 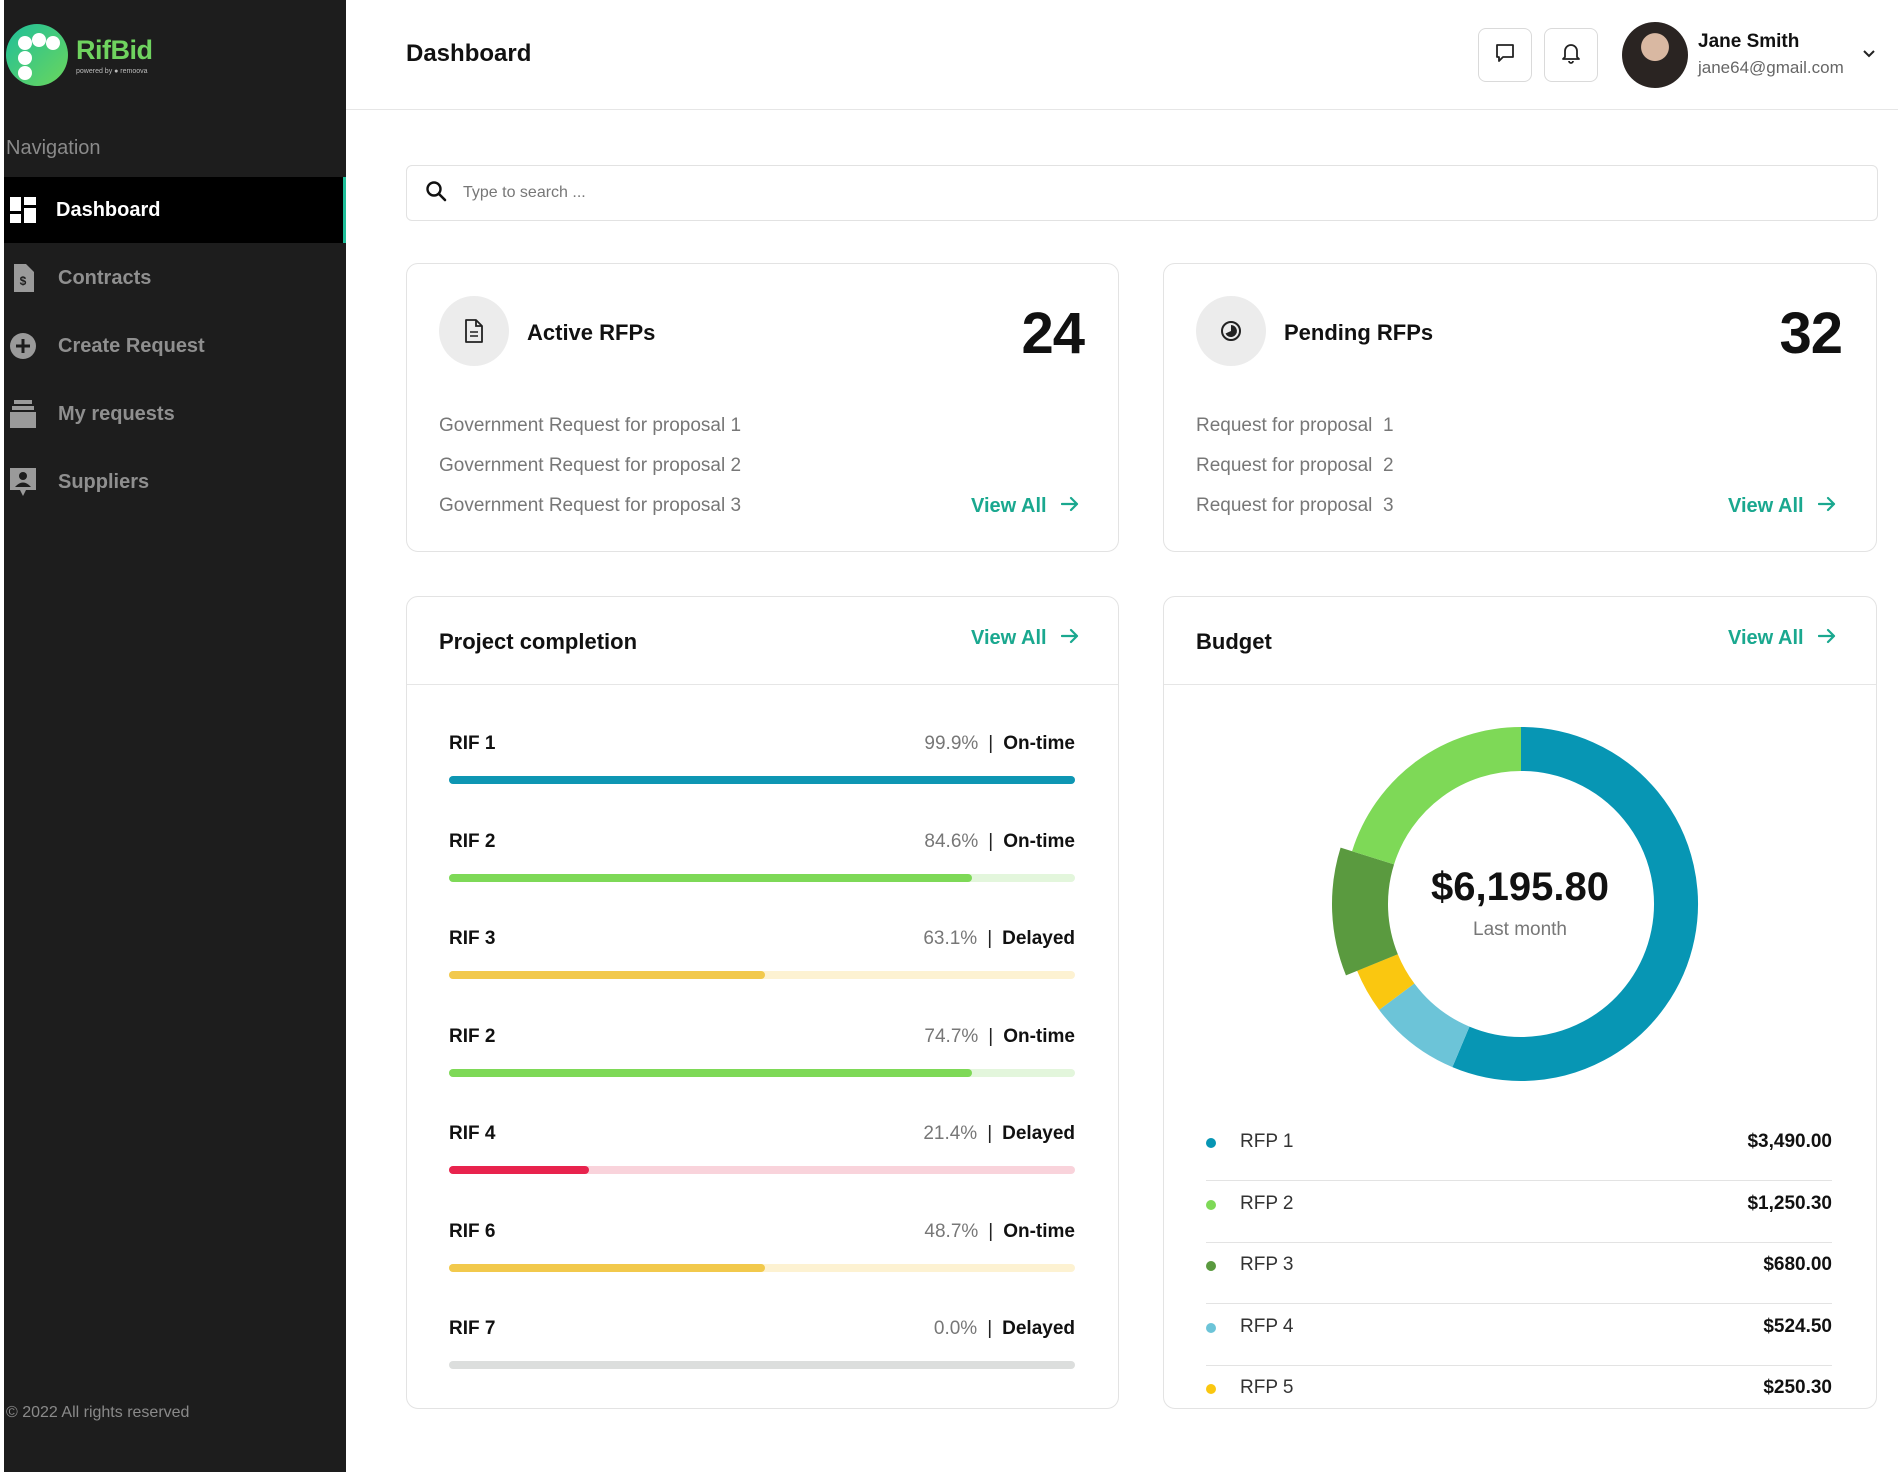 What do you see at coordinates (762, 763) in the screenshot?
I see `progress-row: RIF 1 99.9% | On-time` at bounding box center [762, 763].